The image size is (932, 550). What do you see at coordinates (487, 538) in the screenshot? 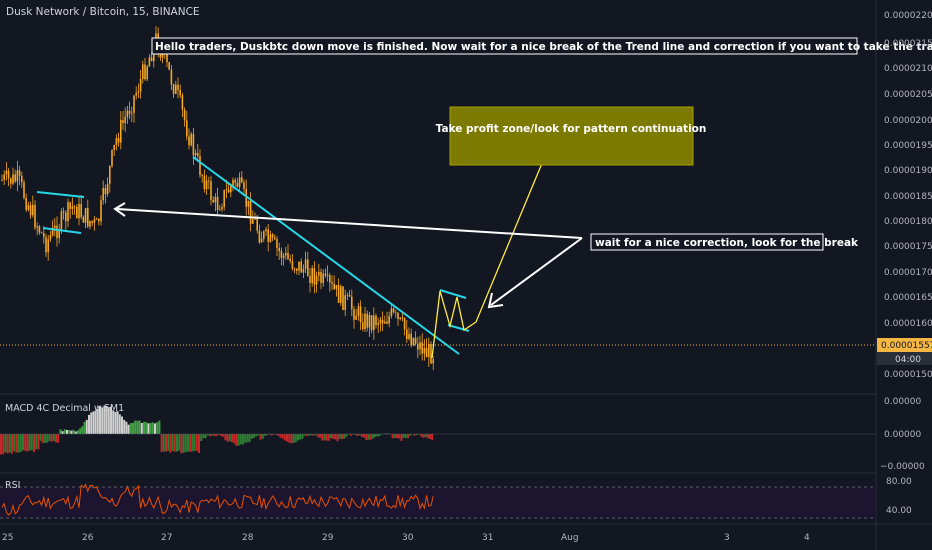
I see `time-tick: 31` at bounding box center [487, 538].